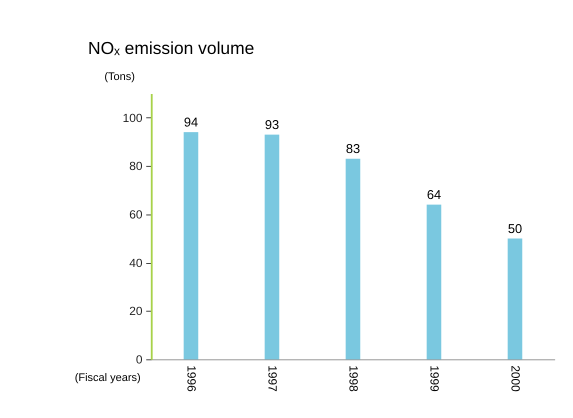 This screenshot has width=573, height=418. I want to click on x-tick-label: 1996, so click(191, 378).